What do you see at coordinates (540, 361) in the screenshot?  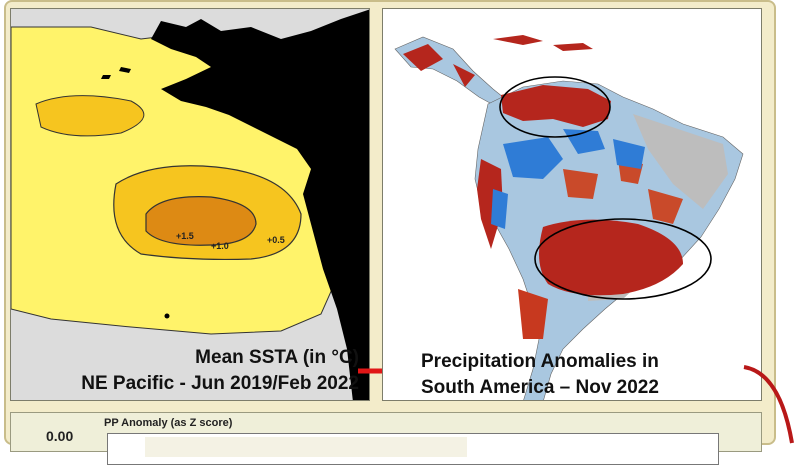 I see `precip-caption-line1: Precipitation Anomalies in` at bounding box center [540, 361].